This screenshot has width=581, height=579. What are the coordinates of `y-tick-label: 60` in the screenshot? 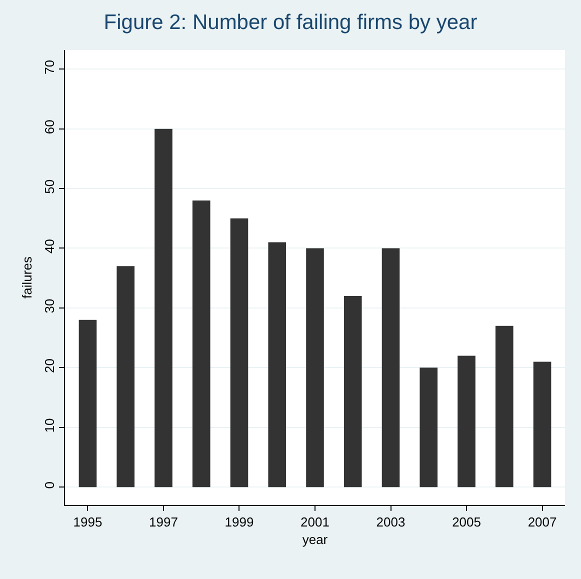 It's located at (49, 127).